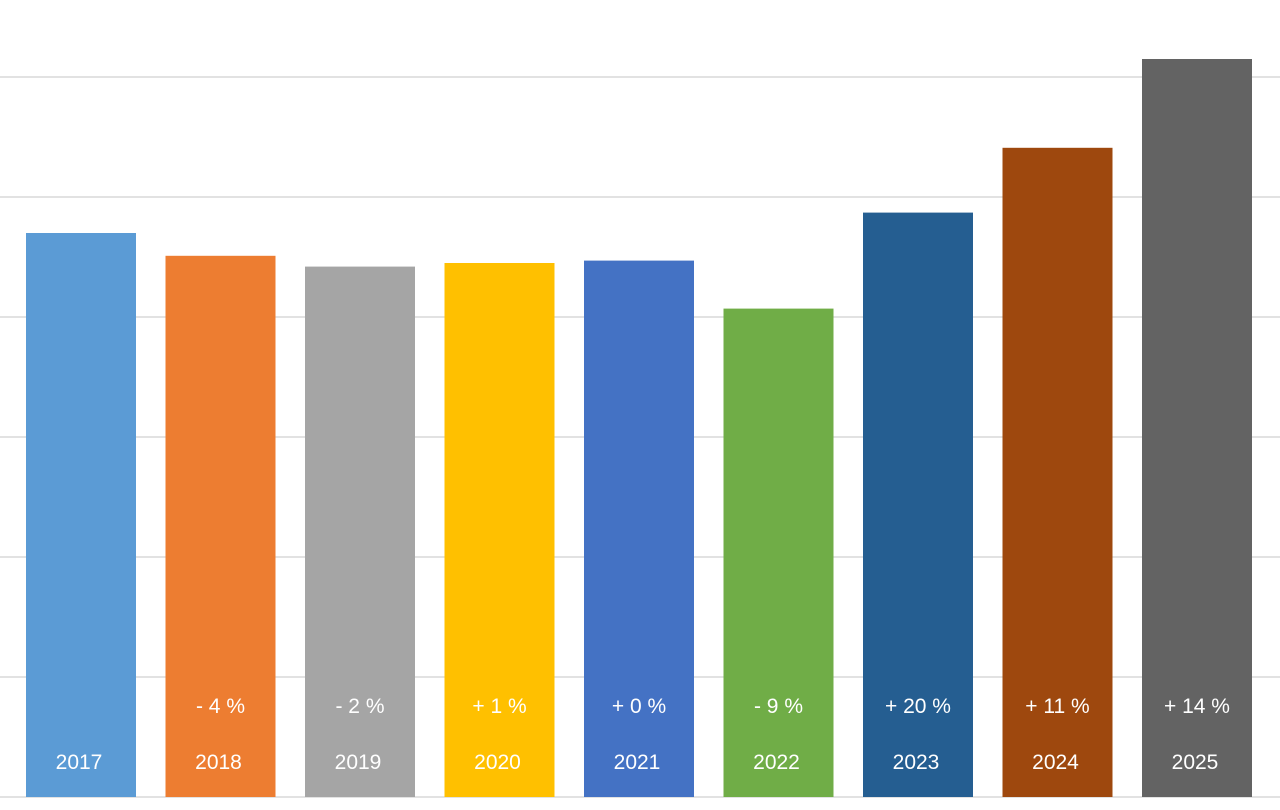 The image size is (1280, 810). I want to click on change-label-2024: + 11 %, so click(1057, 706).